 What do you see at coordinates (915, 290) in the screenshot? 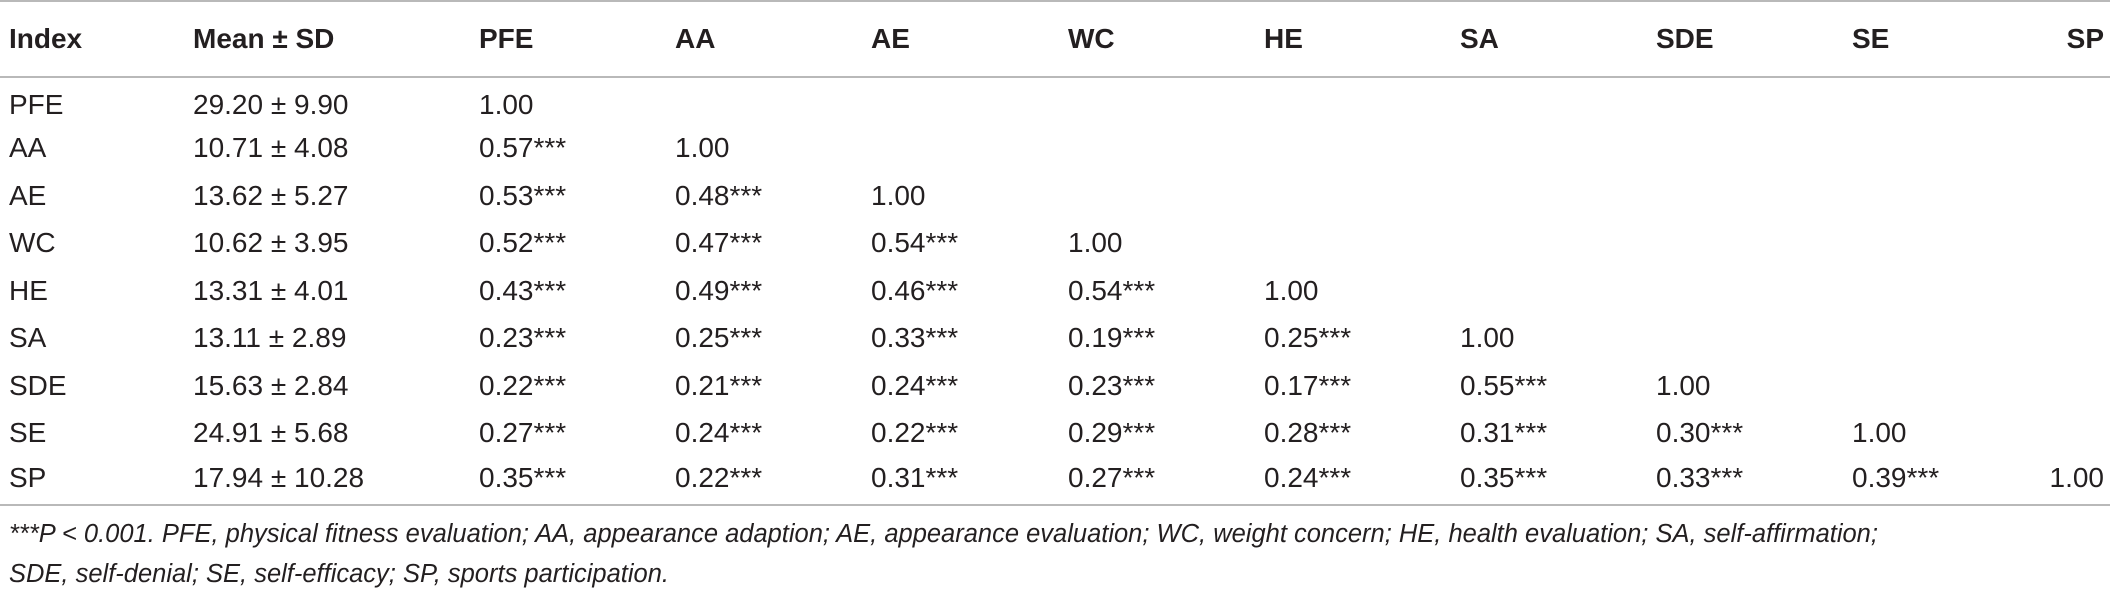
I see `correlation-cell: 0.46***` at bounding box center [915, 290].